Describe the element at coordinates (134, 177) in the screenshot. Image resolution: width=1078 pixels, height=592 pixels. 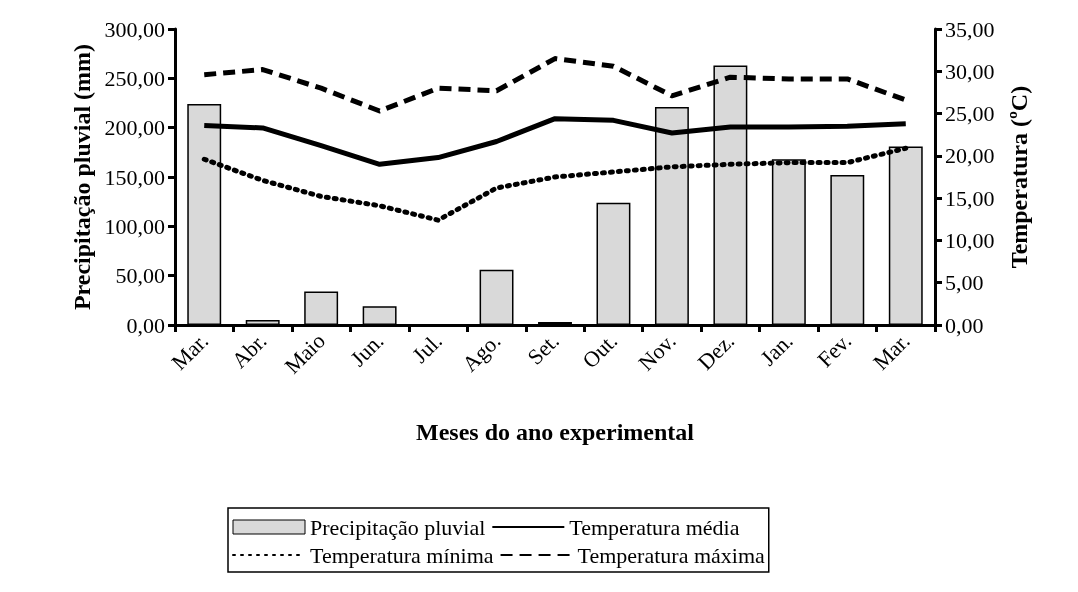
I see `y-tick-label: 150,00` at that location.